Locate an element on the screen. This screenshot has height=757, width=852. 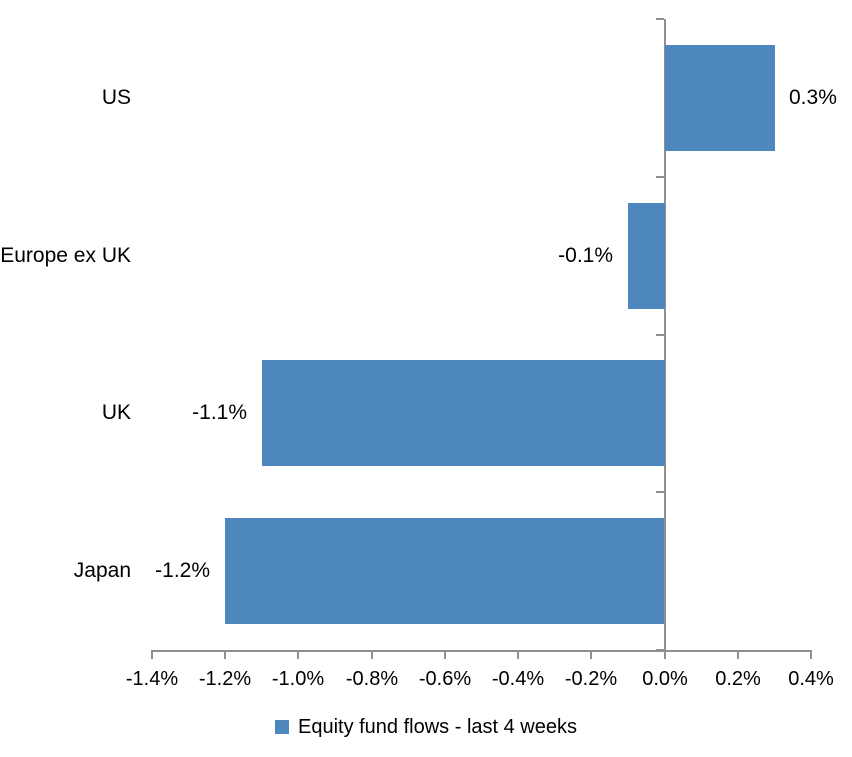
x-tick-label: -1.4% is located at coordinates (152, 679).